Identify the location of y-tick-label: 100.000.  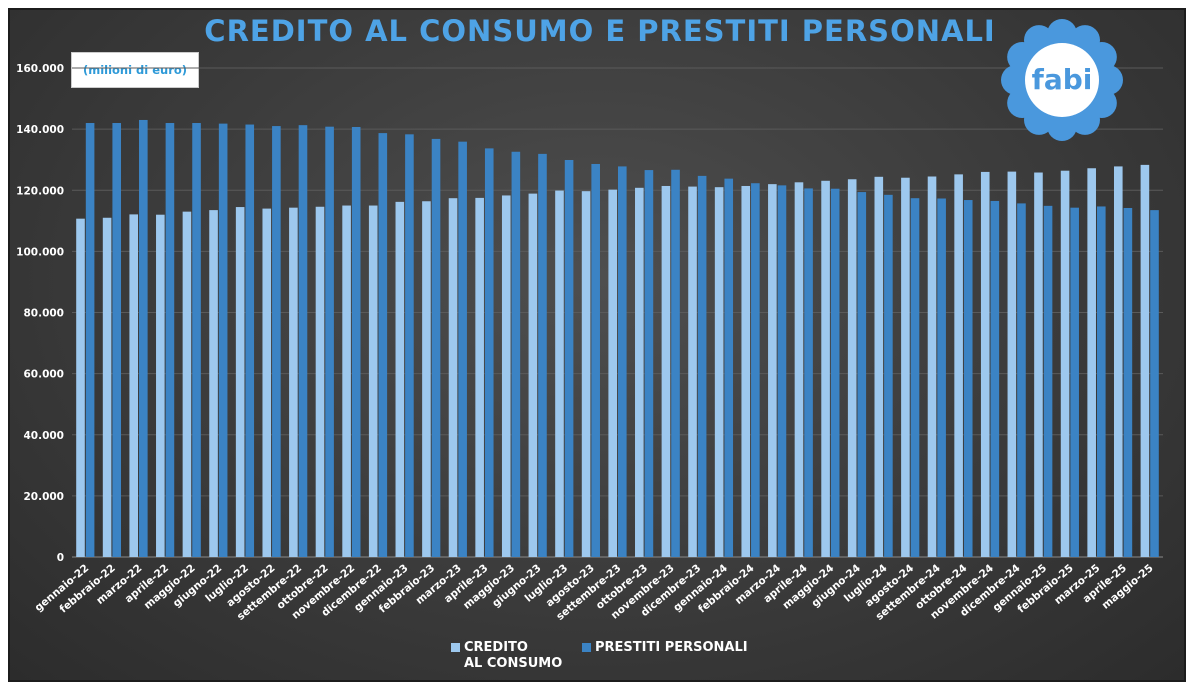
(40, 252).